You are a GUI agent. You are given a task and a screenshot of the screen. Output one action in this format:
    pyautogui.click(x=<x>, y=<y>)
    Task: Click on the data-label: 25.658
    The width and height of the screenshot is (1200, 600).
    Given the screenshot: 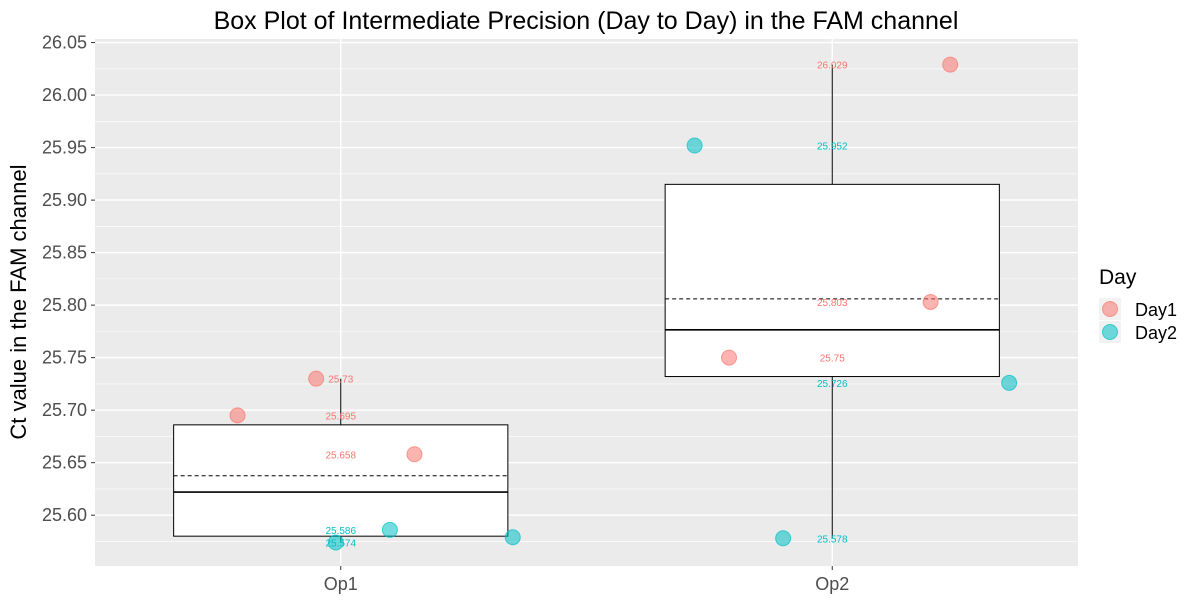 What is the action you would take?
    pyautogui.click(x=340, y=455)
    